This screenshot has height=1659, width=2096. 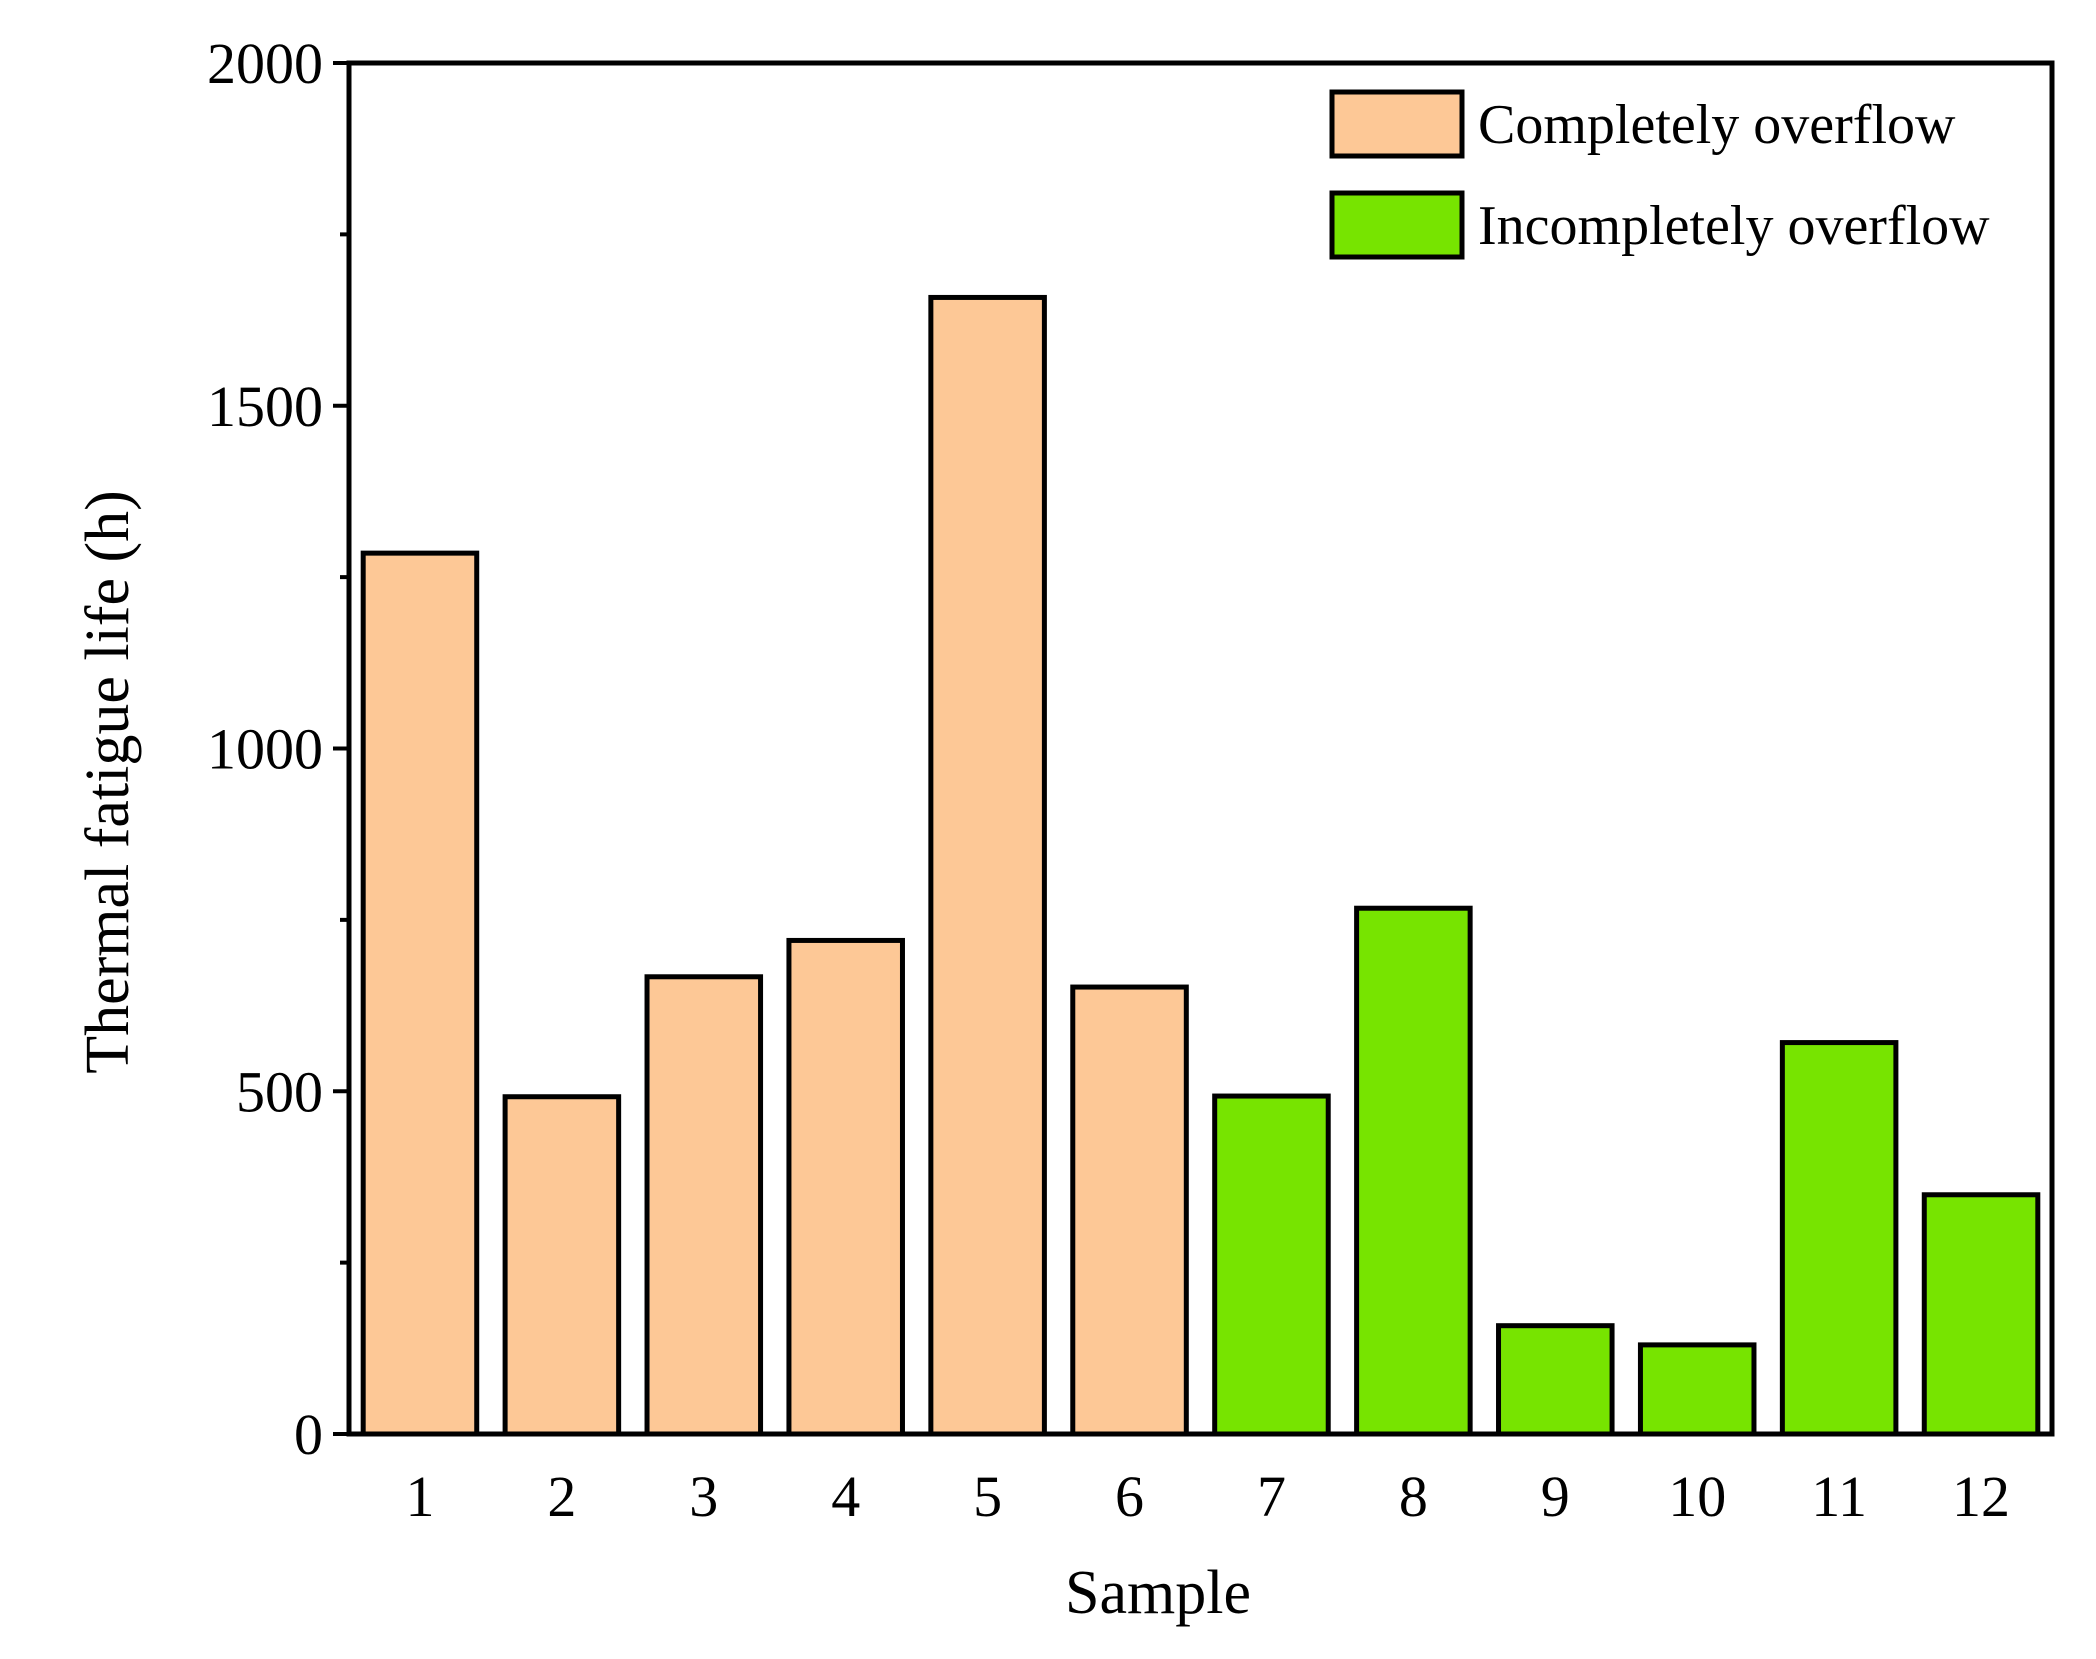 What do you see at coordinates (1129, 1496) in the screenshot?
I see `x-tick-label-6: 6` at bounding box center [1129, 1496].